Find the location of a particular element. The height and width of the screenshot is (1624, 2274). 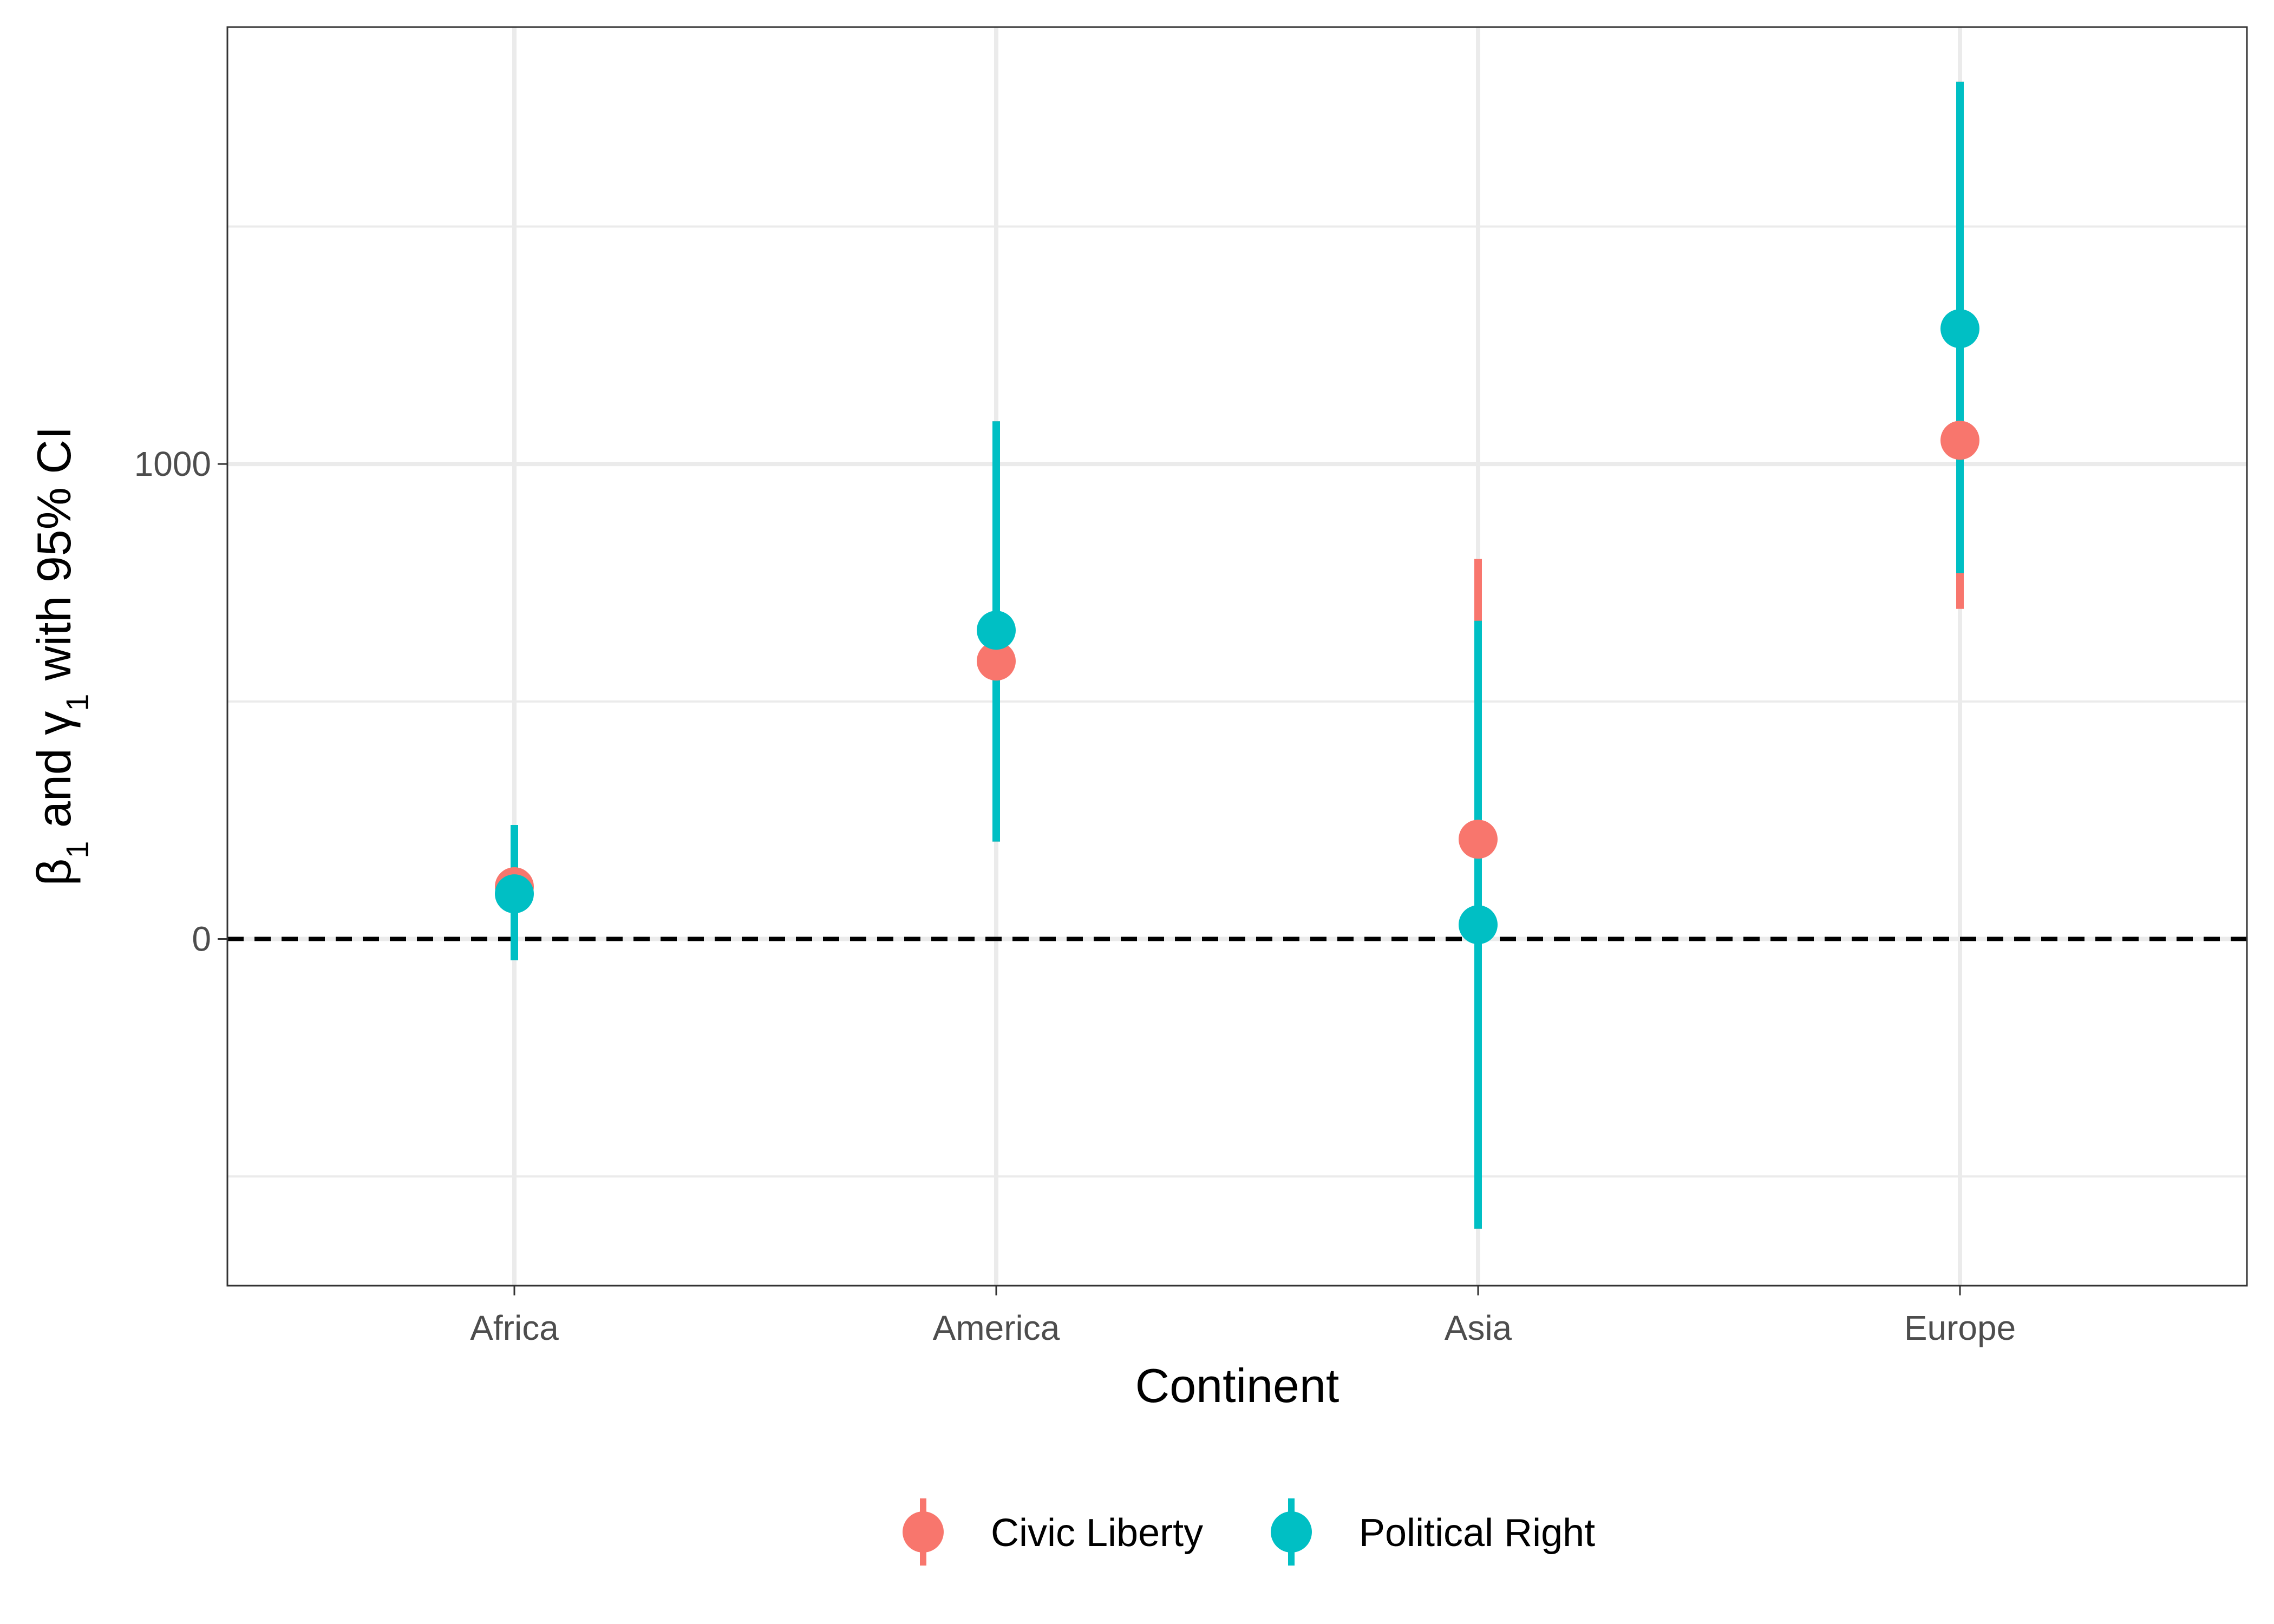

legend-label-political-right: Political Right is located at coordinates (1477, 1533).